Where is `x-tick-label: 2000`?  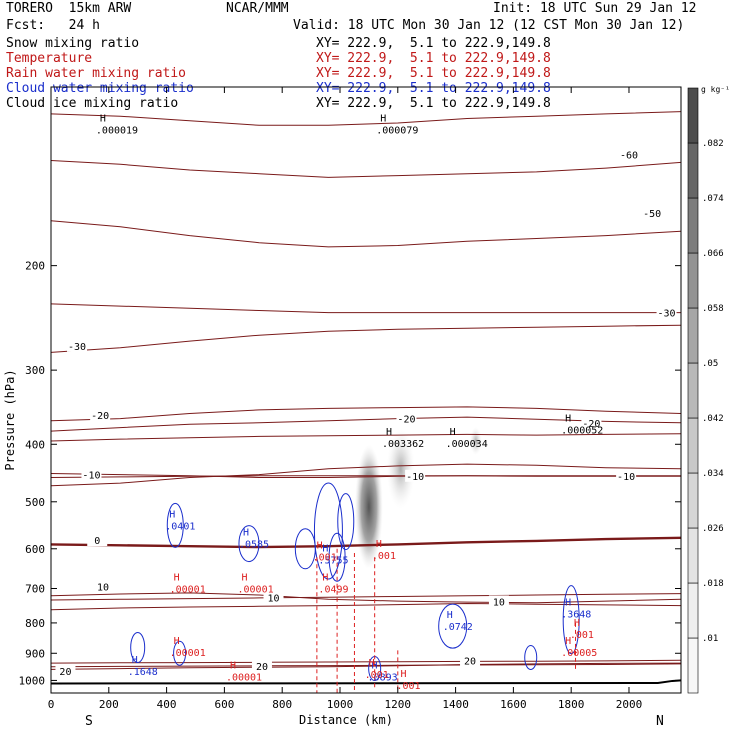
x-tick-label: 2000 is located at coordinates (629, 704).